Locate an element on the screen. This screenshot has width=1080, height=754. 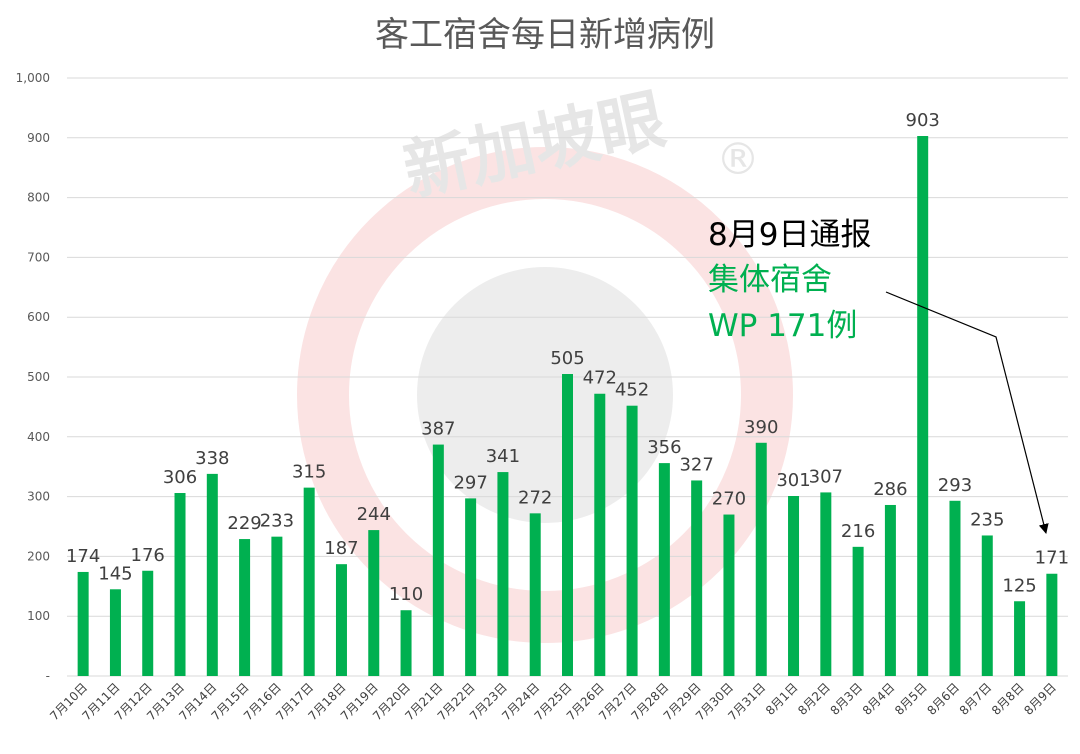
data-label: 187 is located at coordinates (341, 548).